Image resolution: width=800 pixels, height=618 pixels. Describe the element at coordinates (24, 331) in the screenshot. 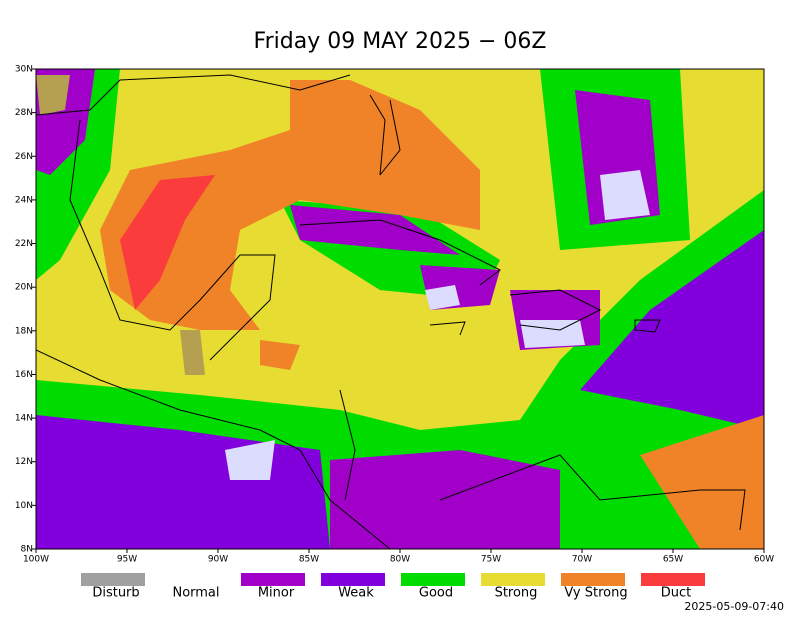

I see `y-tick-label: 18N` at that location.